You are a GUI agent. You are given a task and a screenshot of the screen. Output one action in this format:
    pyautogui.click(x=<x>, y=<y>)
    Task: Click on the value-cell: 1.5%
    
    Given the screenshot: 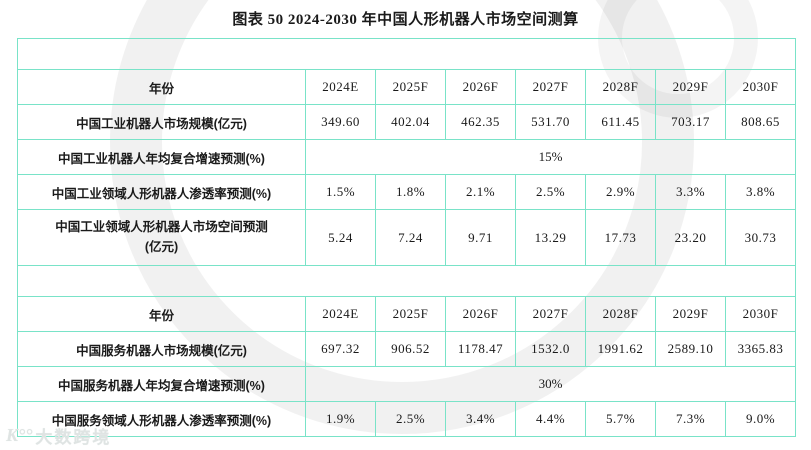 What is the action you would take?
    pyautogui.click(x=340, y=192)
    